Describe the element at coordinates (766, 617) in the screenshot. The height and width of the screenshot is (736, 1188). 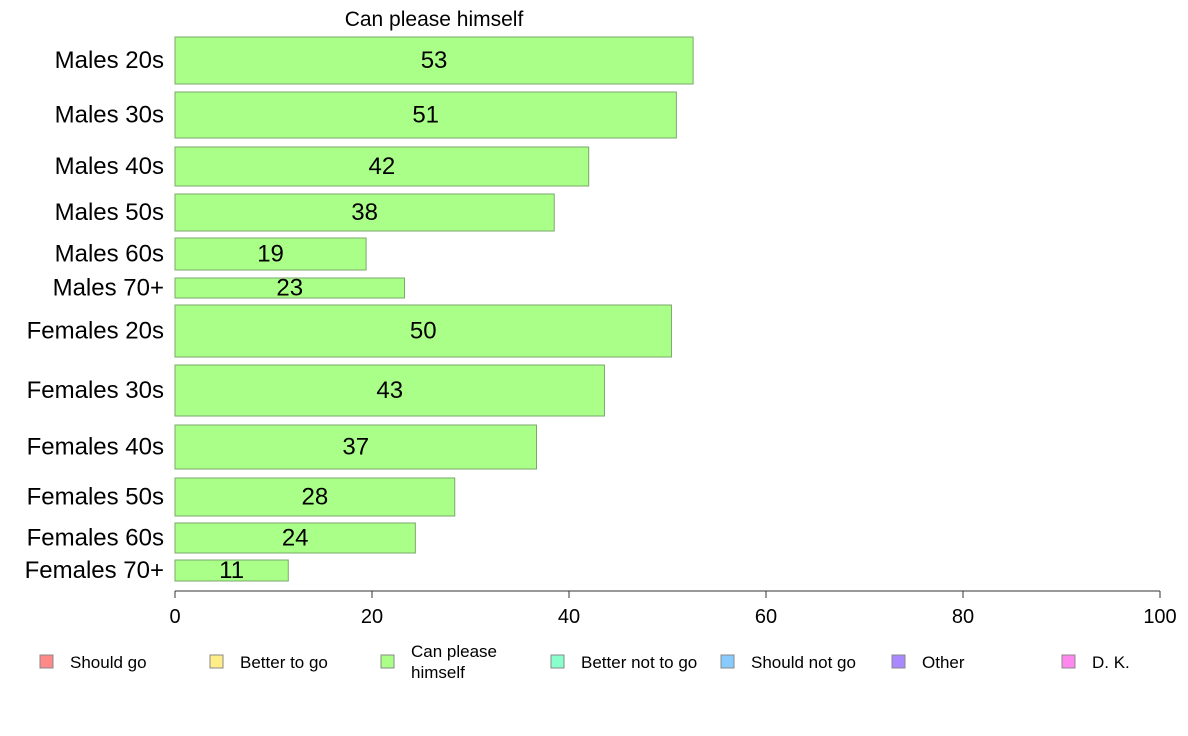
I see `x-tick-label: 60` at that location.